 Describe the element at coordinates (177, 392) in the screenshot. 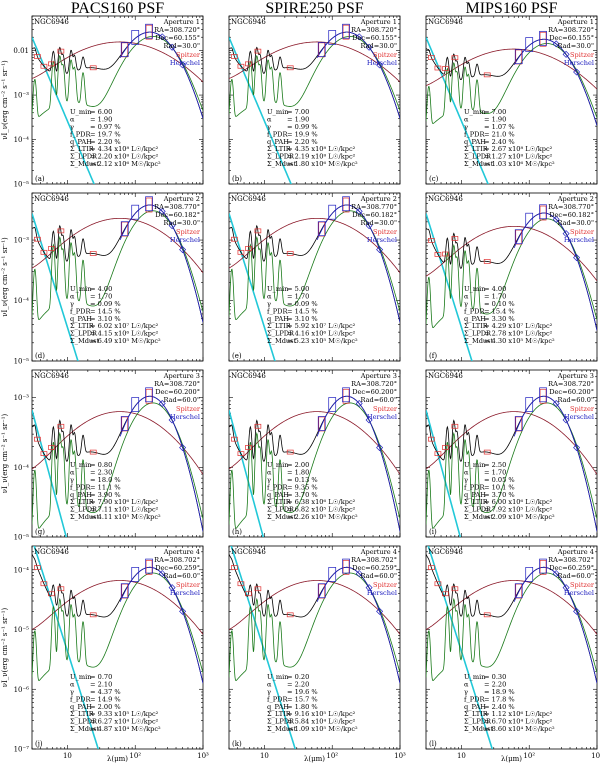

I see `dec-label: Dec=60.200°` at that location.